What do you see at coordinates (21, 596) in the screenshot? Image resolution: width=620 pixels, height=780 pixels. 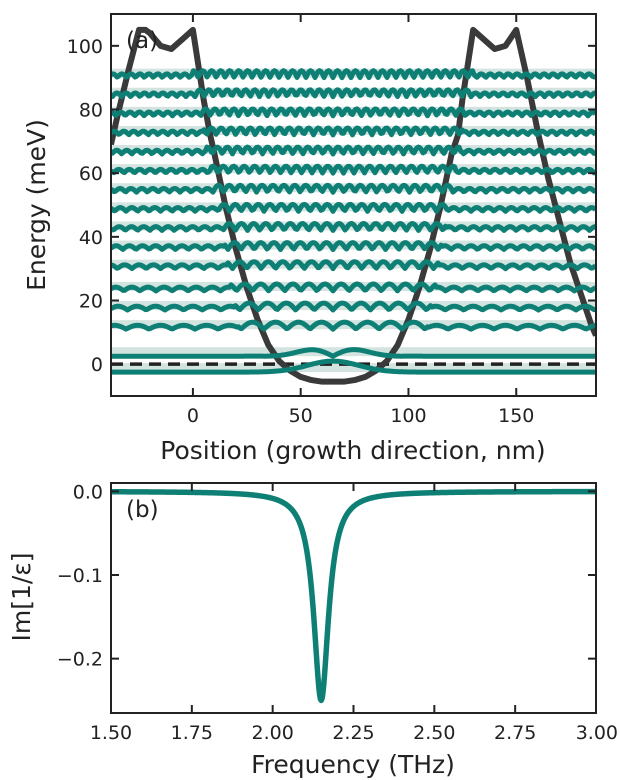 I see `panel-b-y-axis-title: Im[1/ε]` at bounding box center [21, 596].